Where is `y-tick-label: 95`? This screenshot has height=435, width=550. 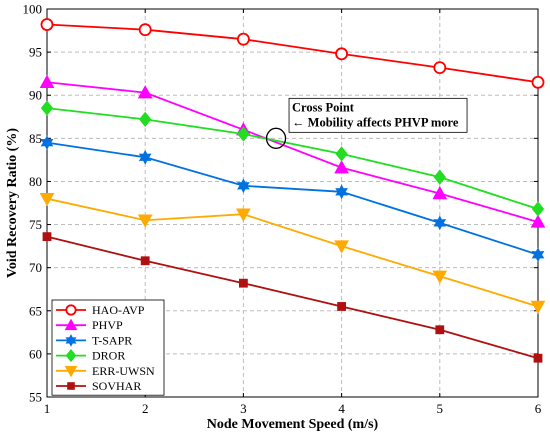 y-tick-label: 95 is located at coordinates (35, 52).